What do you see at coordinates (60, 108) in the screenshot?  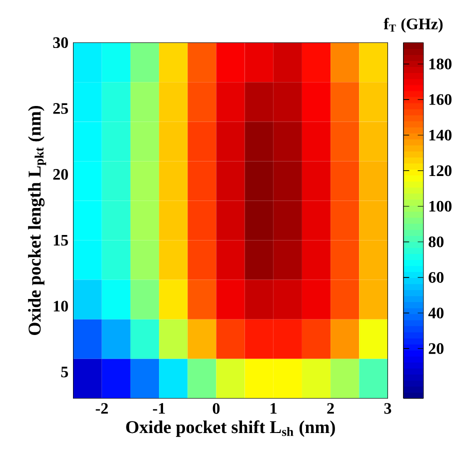 I see `y-tick-label: 25` at bounding box center [60, 108].